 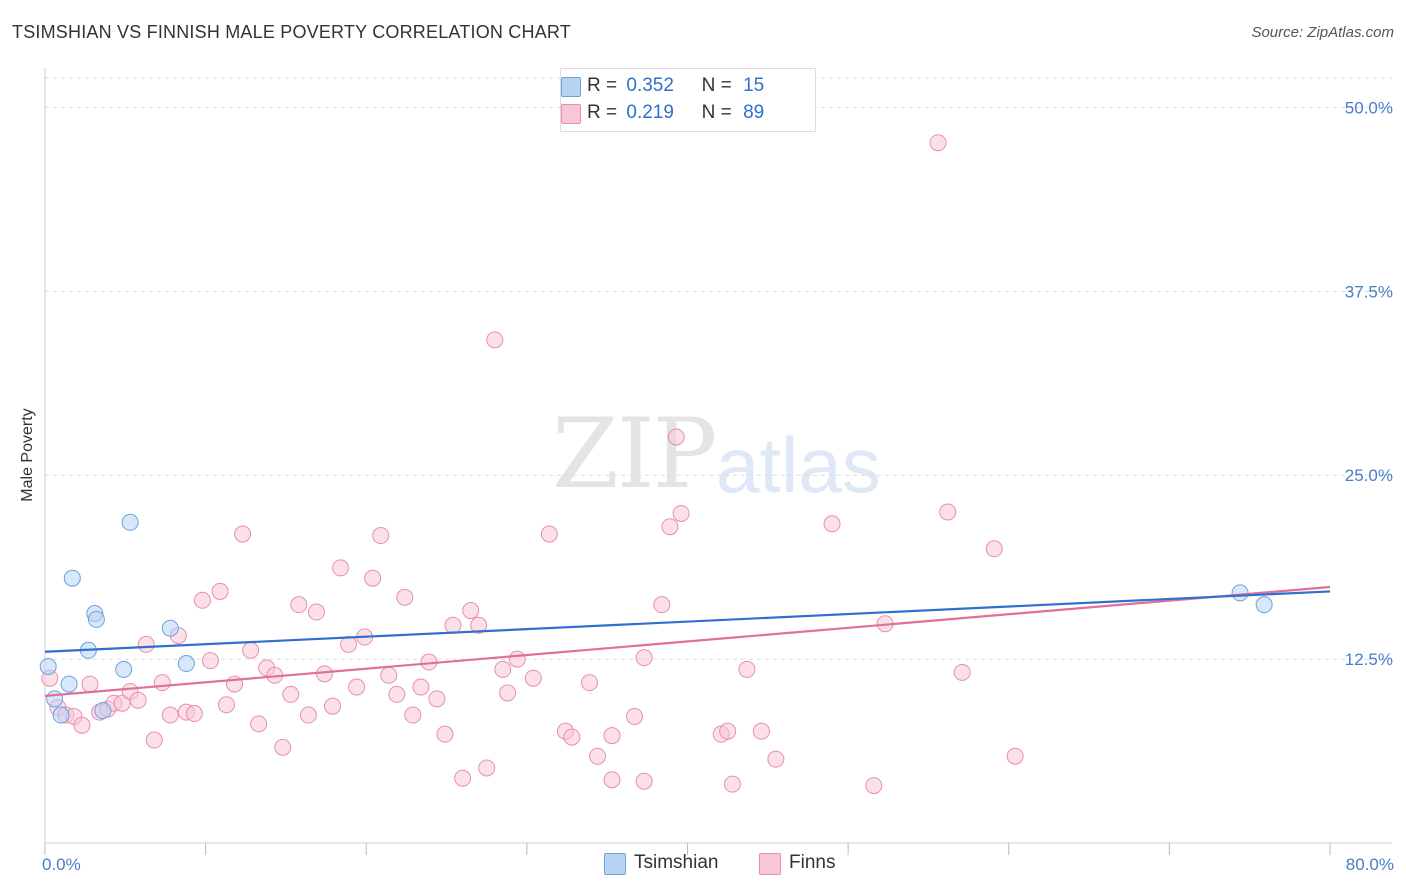 What do you see at coordinates (634, 454) in the screenshot?
I see `watermark-zip: ZIP` at bounding box center [634, 454].